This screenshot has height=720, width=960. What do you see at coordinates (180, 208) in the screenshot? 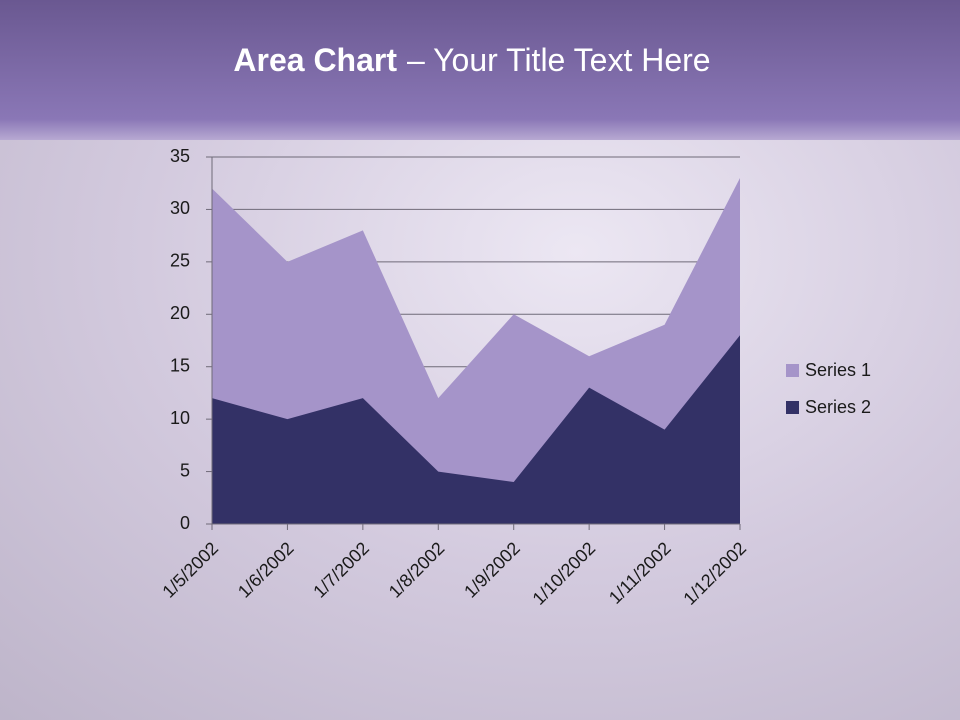
I see `y-tick-label: 30` at bounding box center [180, 208].